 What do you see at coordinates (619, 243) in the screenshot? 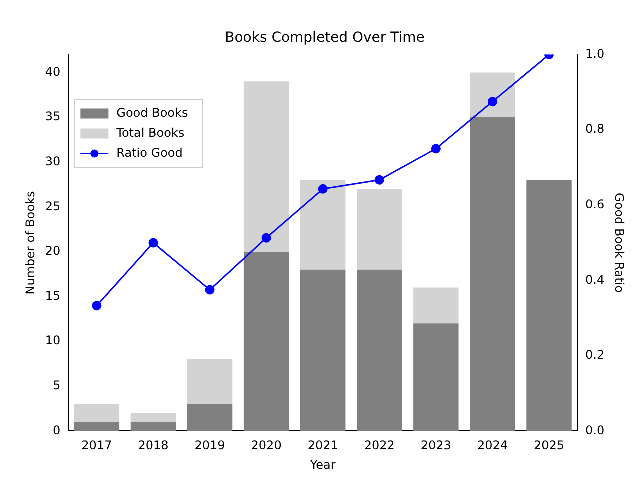
I see `y2-axis-title: Good Book Ratio` at bounding box center [619, 243].